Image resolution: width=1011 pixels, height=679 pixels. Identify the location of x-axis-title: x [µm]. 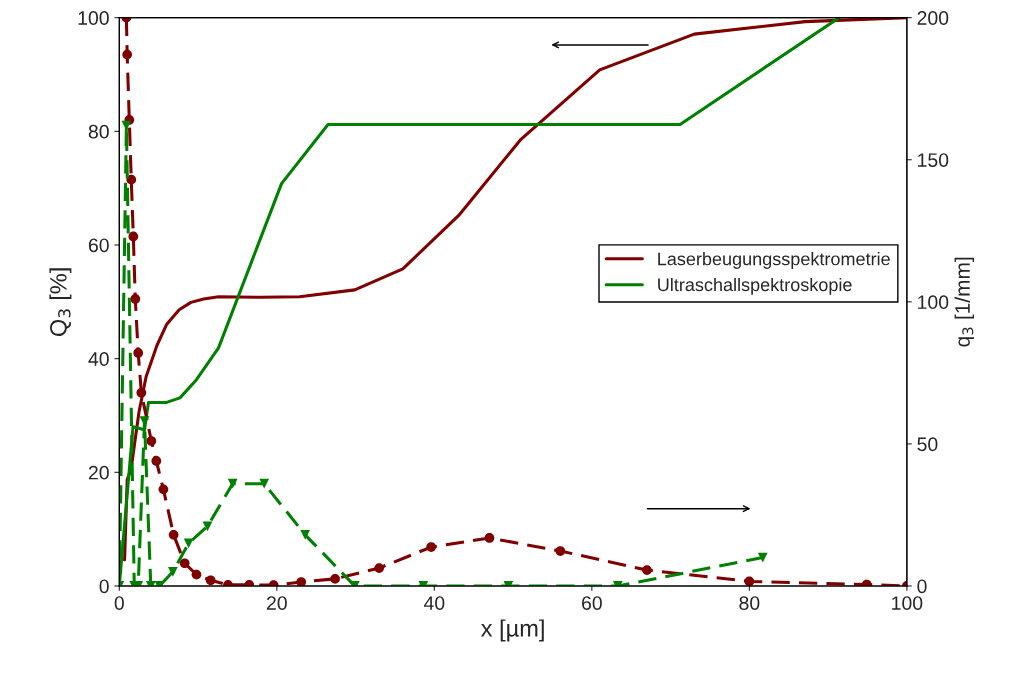
(512, 630).